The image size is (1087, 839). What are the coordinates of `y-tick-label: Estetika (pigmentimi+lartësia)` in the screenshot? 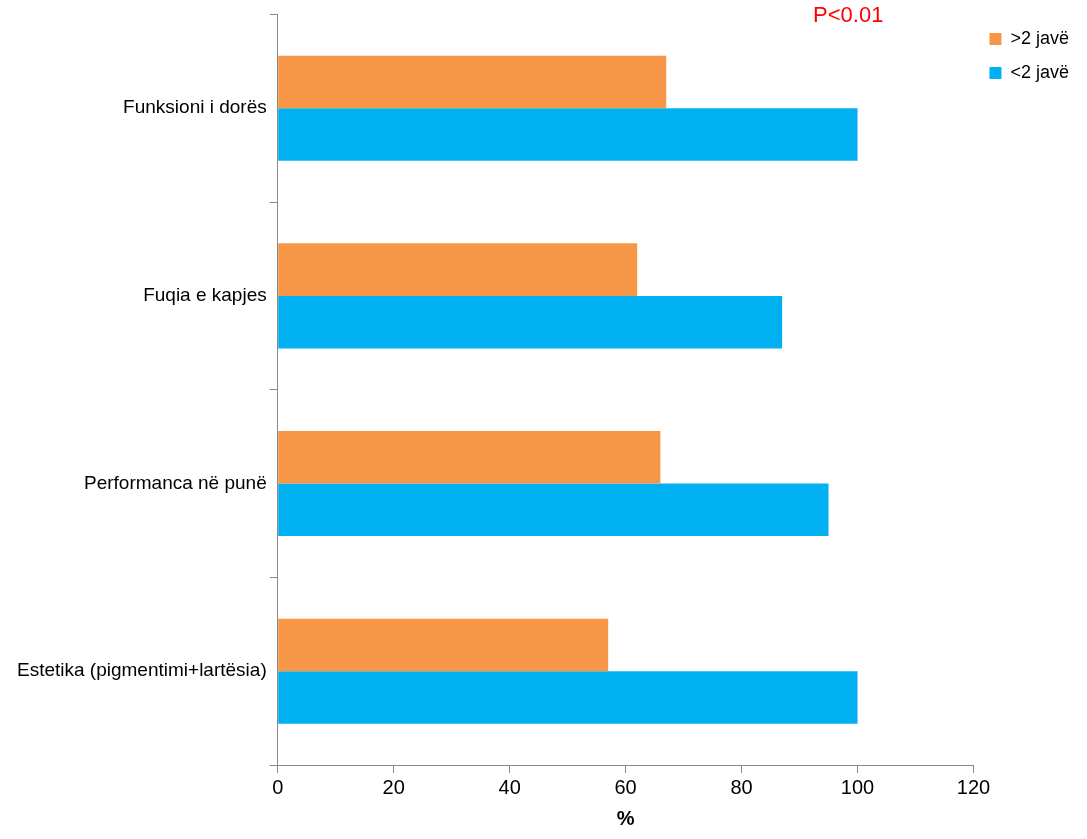 It's located at (141, 670).